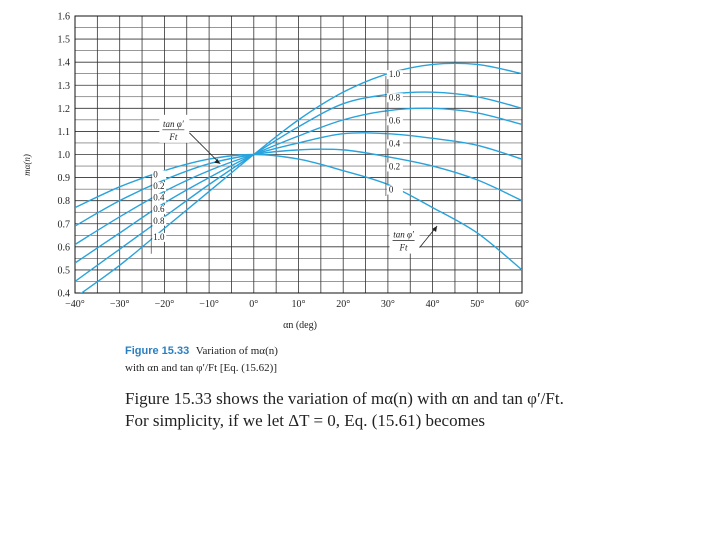  I want to click on x-tick-label: −20°, so click(165, 304).